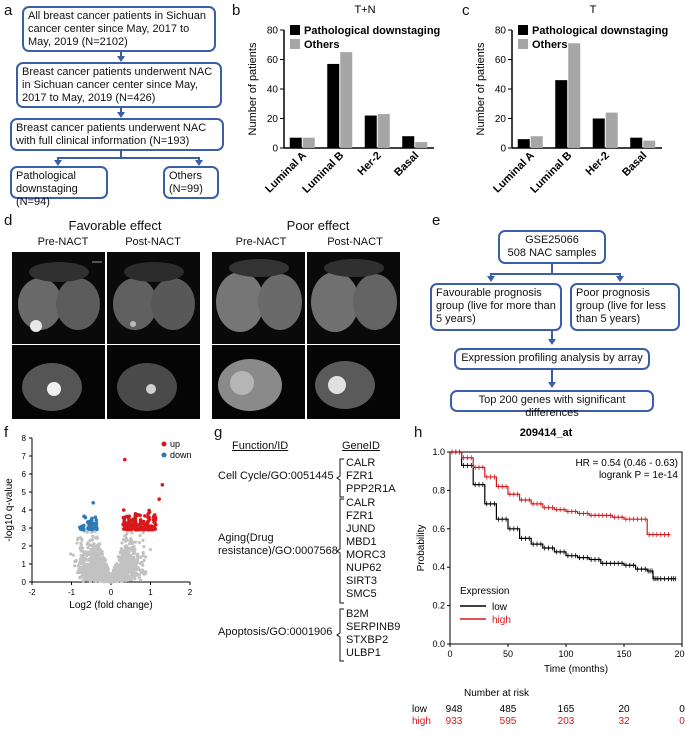  I want to click on gene-item: STXBP2, so click(367, 640).